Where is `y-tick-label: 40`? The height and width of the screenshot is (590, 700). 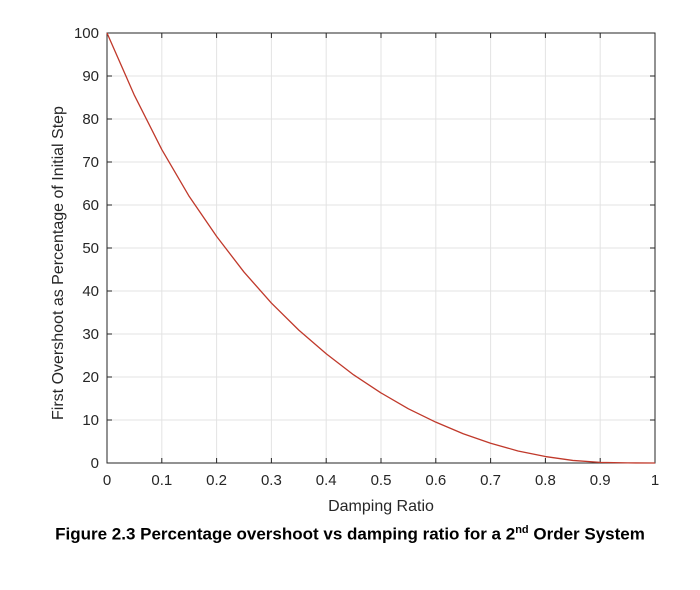
y-tick-label: 40 is located at coordinates (90, 291).